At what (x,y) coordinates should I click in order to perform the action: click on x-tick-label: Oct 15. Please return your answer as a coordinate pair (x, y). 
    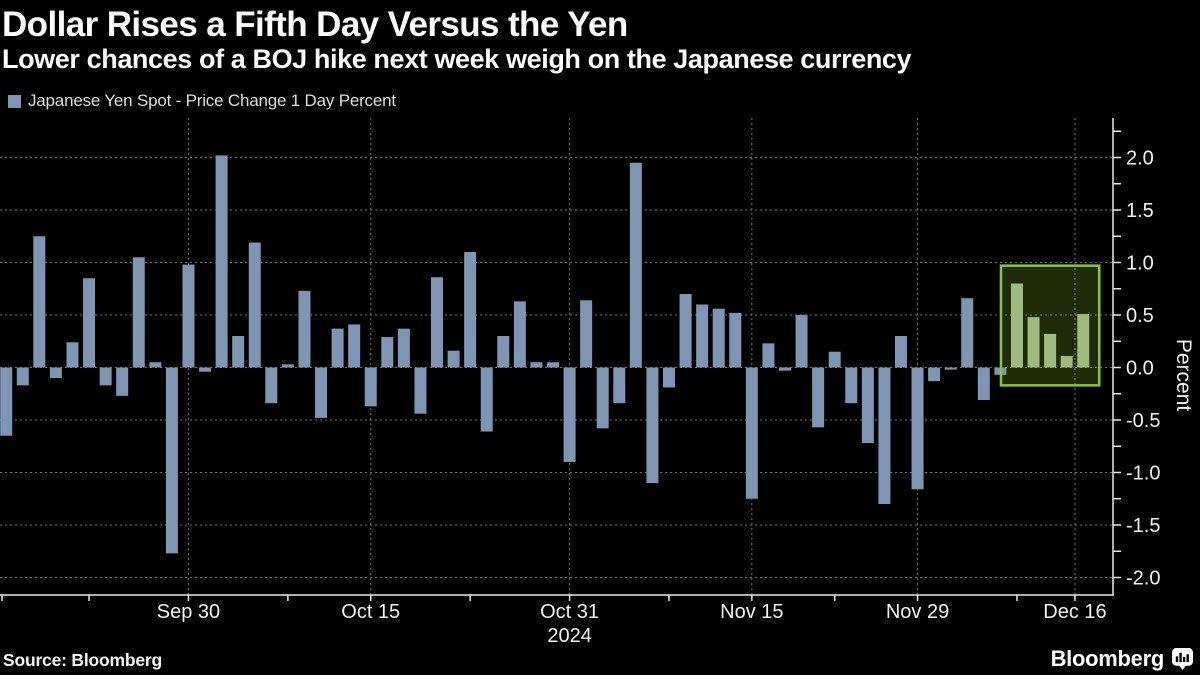
    Looking at the image, I should click on (370, 612).